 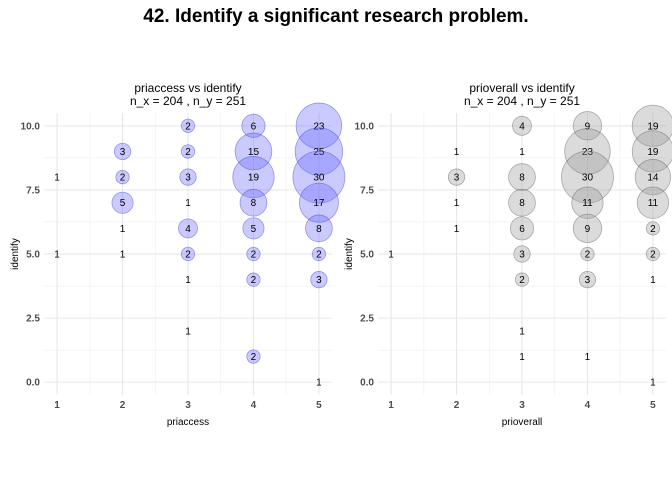 I want to click on bubble-label: 14, so click(x=653, y=178).